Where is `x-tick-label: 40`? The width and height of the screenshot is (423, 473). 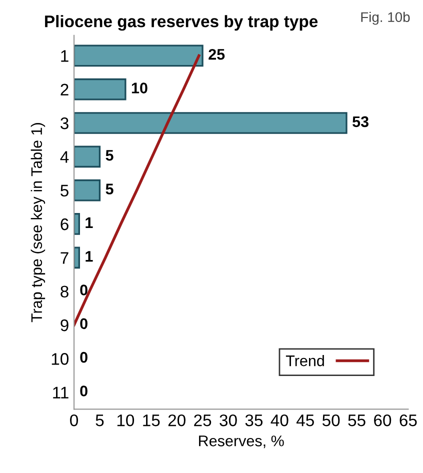 x-tick-label: 40 is located at coordinates (279, 420).